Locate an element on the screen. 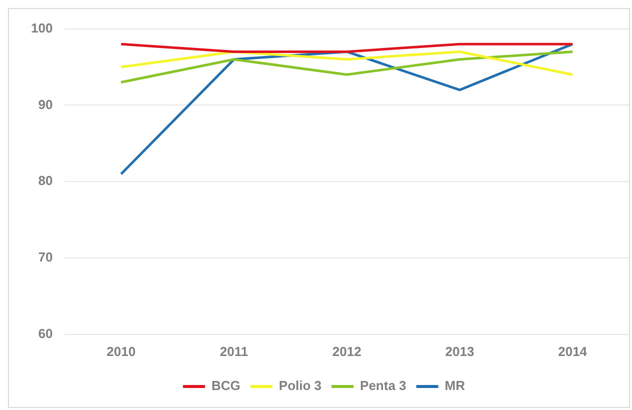 This screenshot has width=632, height=410. legend-label: Penta 3 is located at coordinates (383, 386).